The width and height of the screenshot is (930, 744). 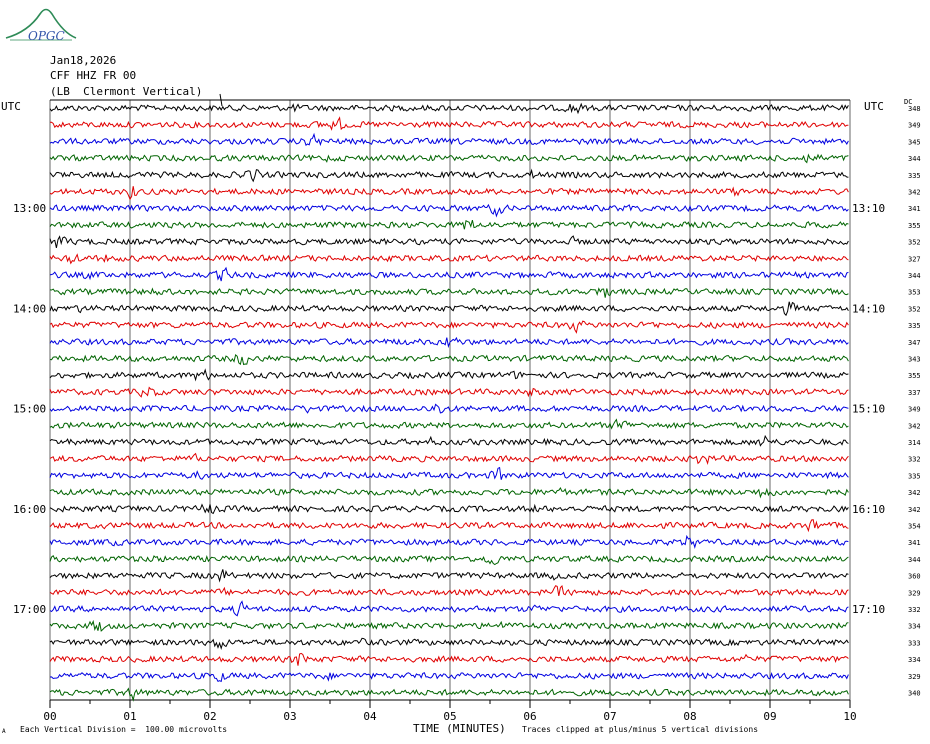 What do you see at coordinates (914, 577) in the screenshot?
I see `dc-value: 360` at bounding box center [914, 577].